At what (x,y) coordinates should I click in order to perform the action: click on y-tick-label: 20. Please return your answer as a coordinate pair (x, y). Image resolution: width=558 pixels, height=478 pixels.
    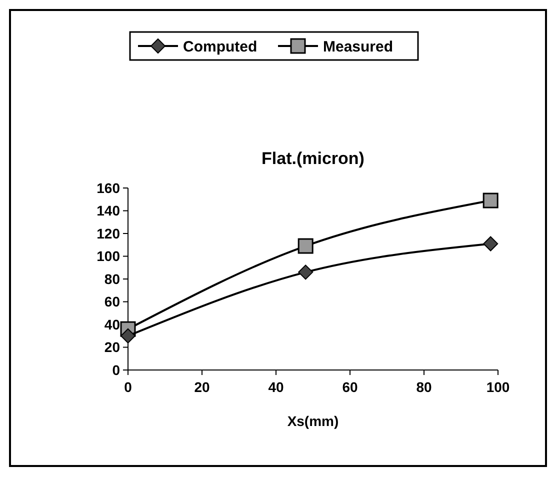
    Looking at the image, I should click on (112, 347).